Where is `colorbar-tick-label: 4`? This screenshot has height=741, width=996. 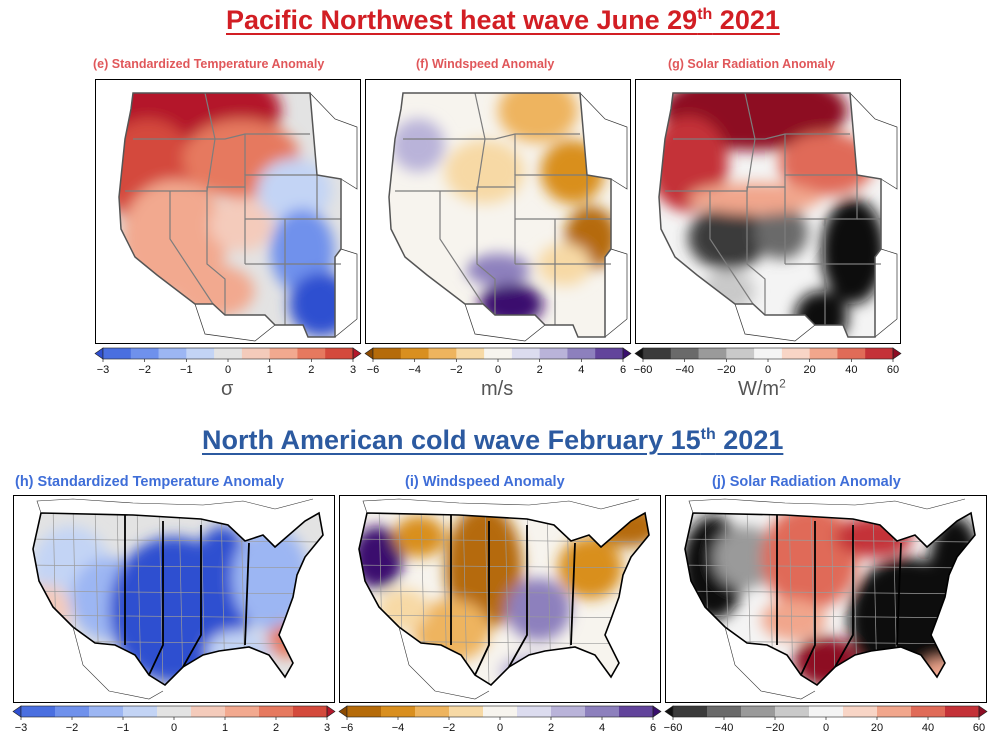
colorbar-tick-label: 4 is located at coordinates (602, 728).